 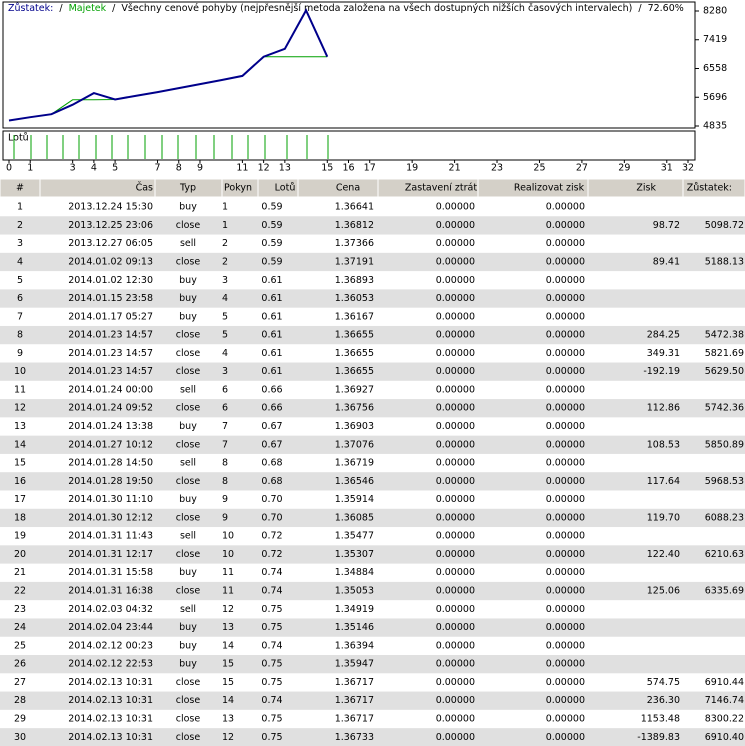 I want to click on x-tick-label: 16, so click(x=348, y=168).